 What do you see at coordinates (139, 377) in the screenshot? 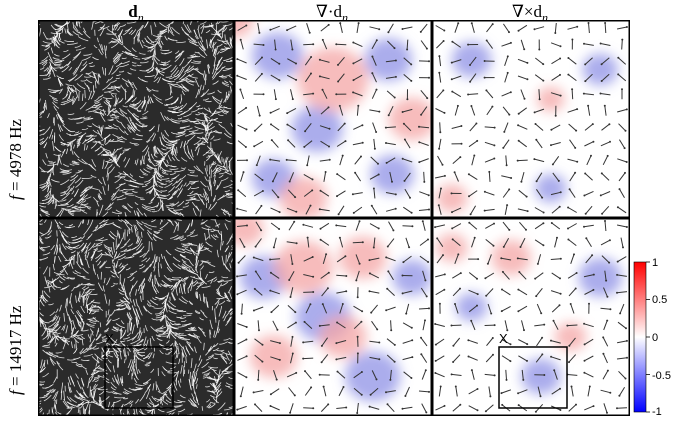
I see `inset-box-director` at bounding box center [139, 377].